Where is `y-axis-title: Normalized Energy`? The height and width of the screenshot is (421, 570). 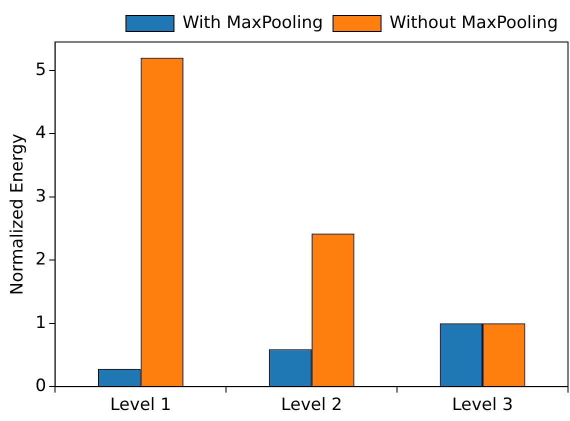
y-axis-title: Normalized Energy is located at coordinates (18, 214).